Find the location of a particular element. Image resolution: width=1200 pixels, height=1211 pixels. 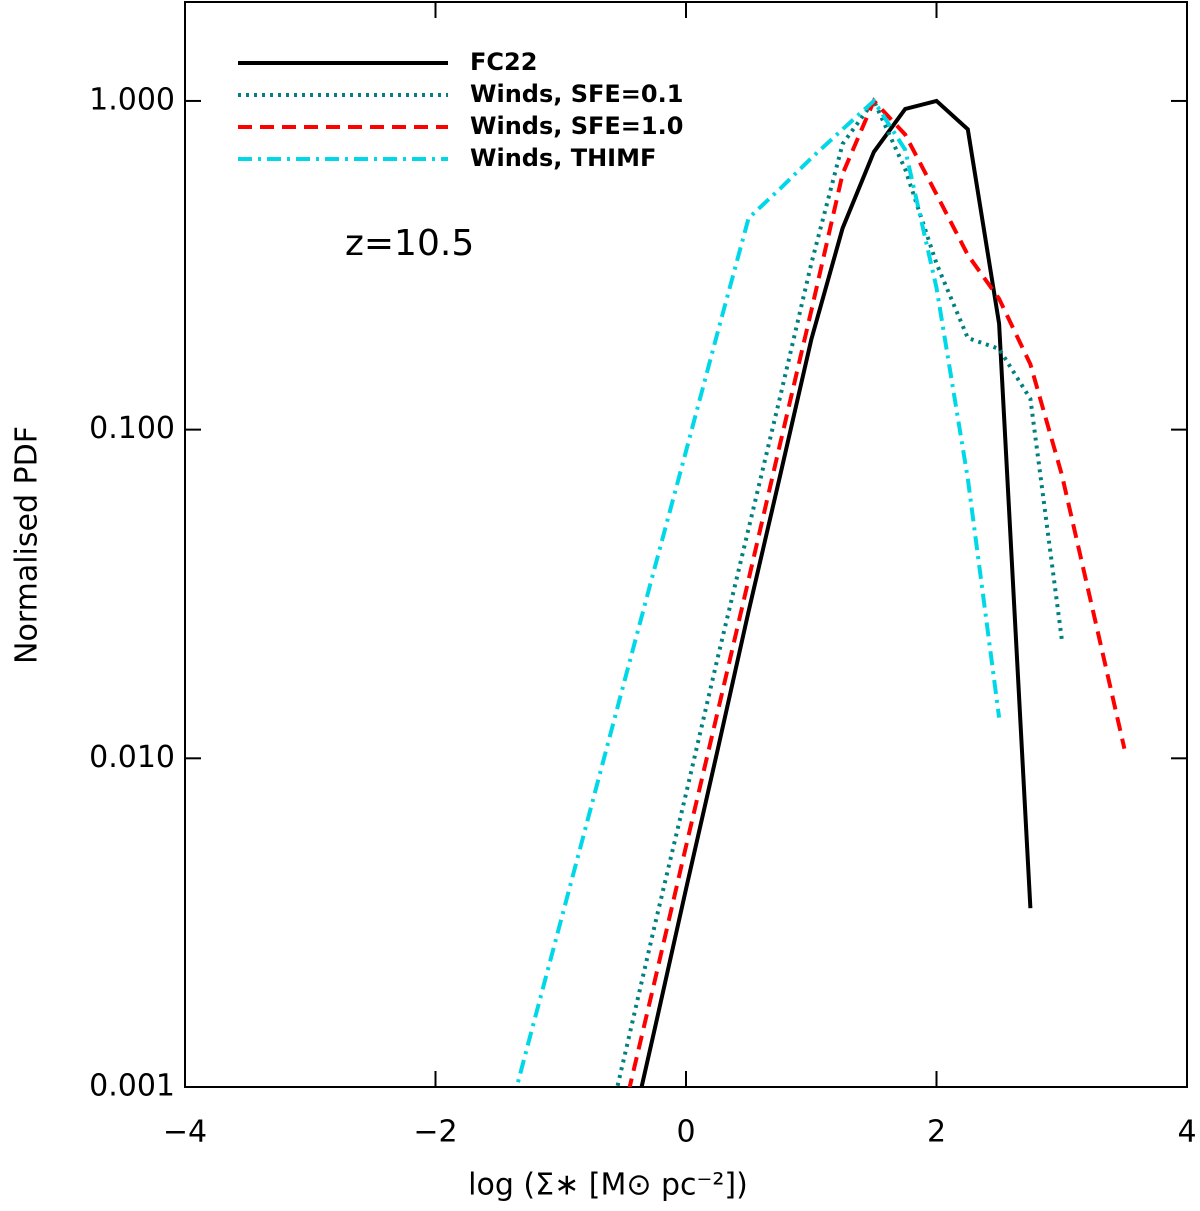

y-tick-label: 0.001 is located at coordinates (132, 1086).